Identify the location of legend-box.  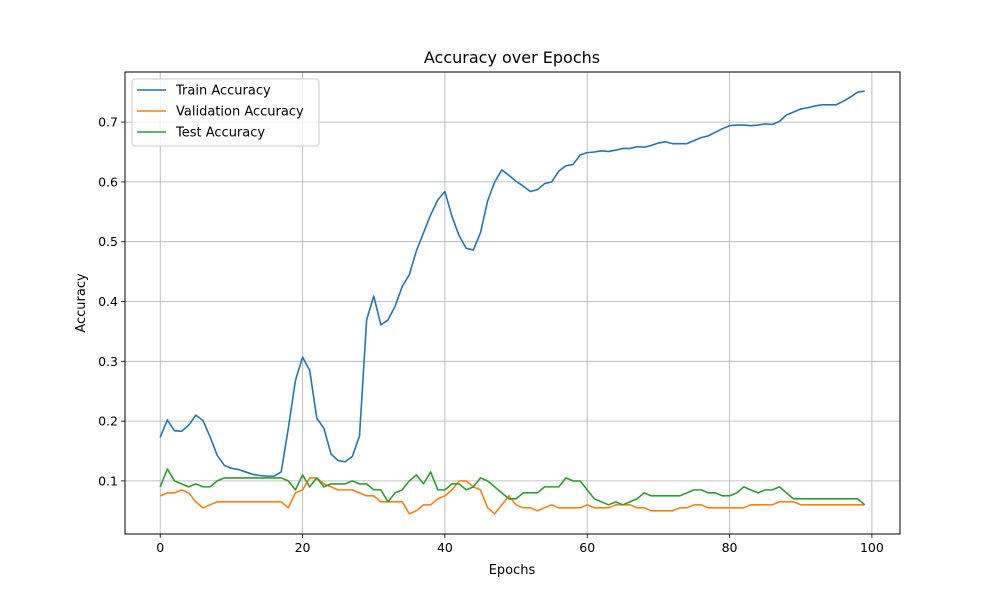
(225, 112).